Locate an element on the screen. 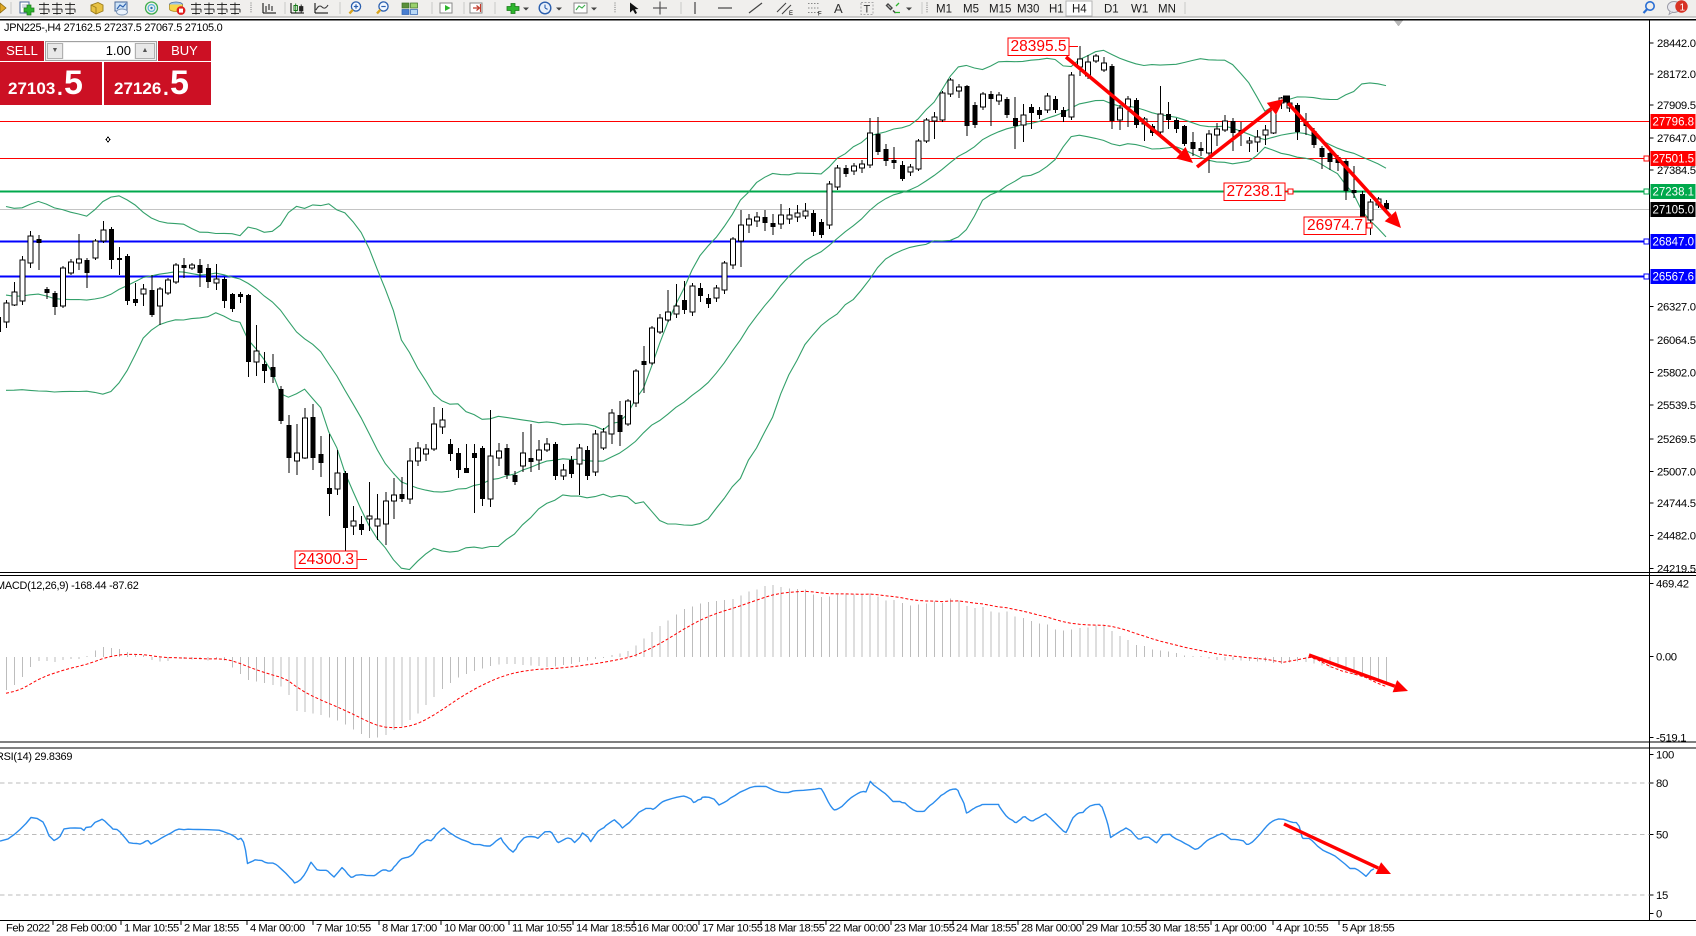  svg-text: 17 Mar 10:55 is located at coordinates (732, 929).